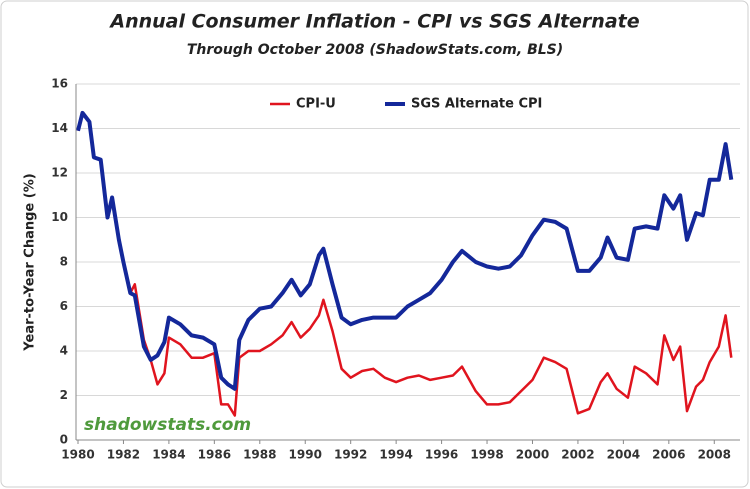  Describe the element at coordinates (64, 262) in the screenshot. I see `y-tick-label: 8` at that location.